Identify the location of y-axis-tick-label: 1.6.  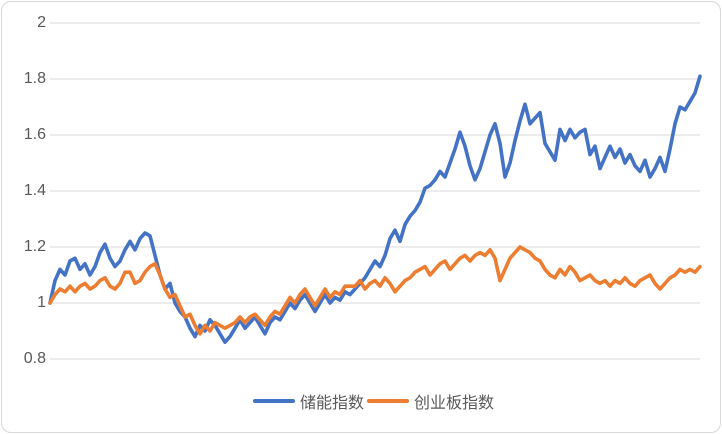
(34, 134).